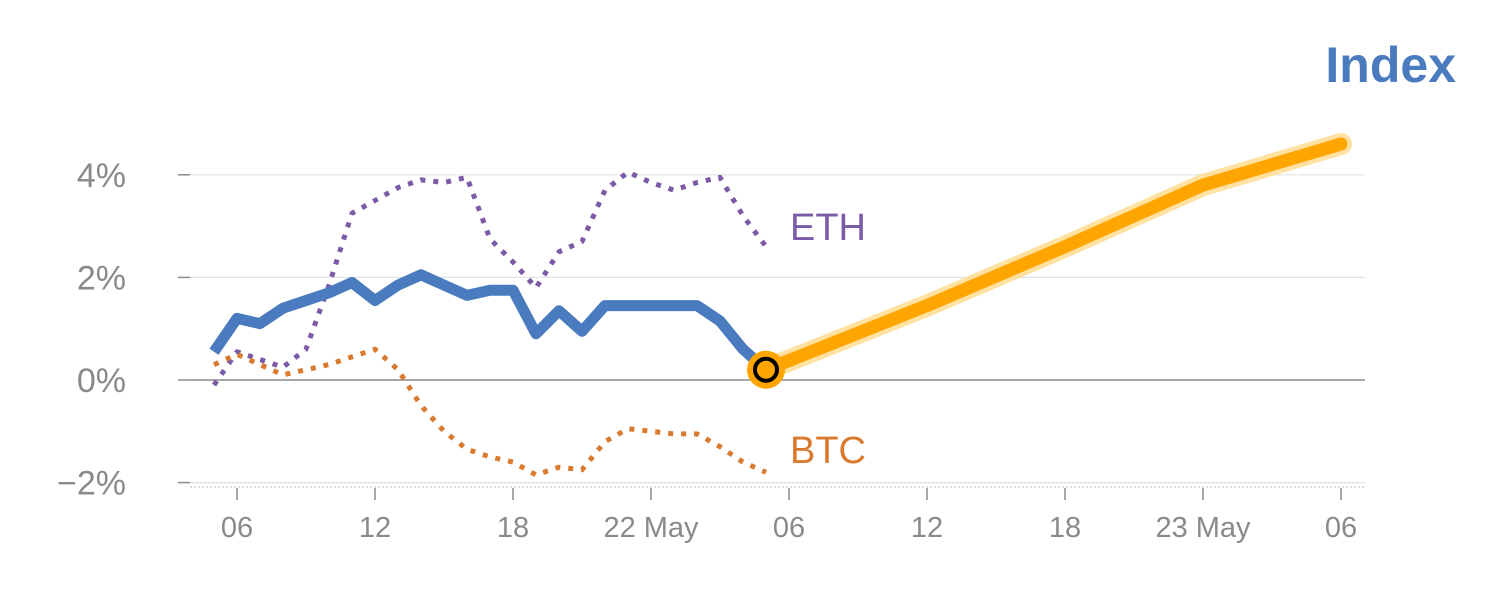 Image resolution: width=1500 pixels, height=600 pixels. I want to click on x-axis: 06 12 18 22 May 06 12 18 23 May 06, so click(777, 515).